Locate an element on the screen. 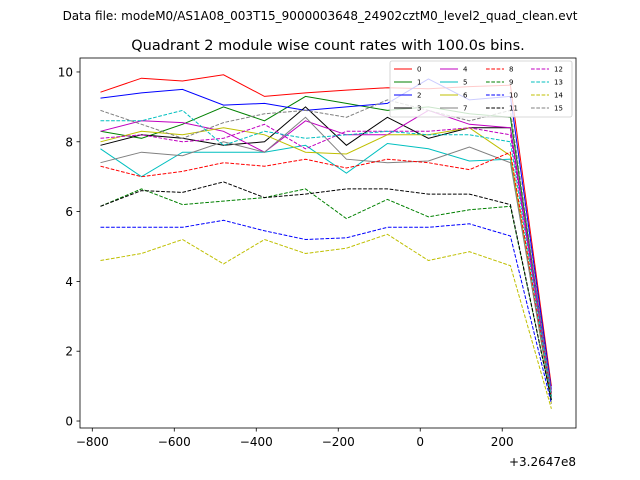 The height and width of the screenshot is (480, 640). legend-label-7: 7 is located at coordinates (465, 109).